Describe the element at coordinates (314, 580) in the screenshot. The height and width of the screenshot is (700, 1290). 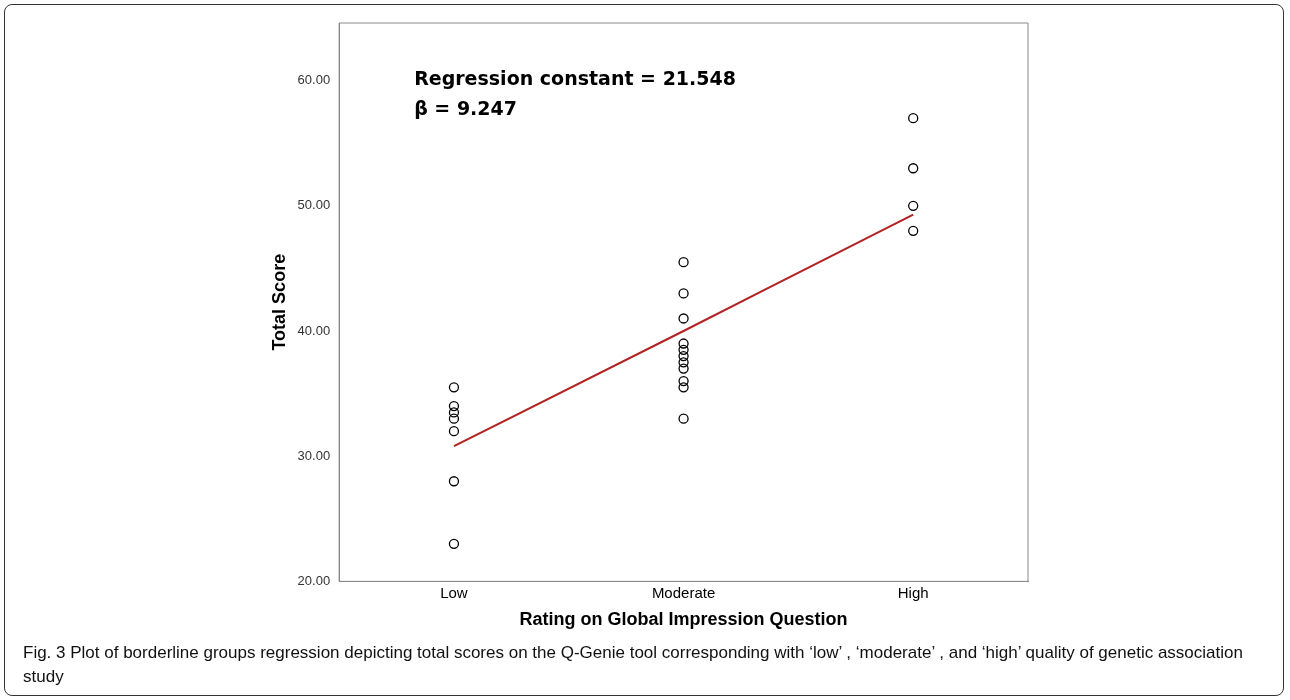
I see `y-tick-label: 20.00` at that location.